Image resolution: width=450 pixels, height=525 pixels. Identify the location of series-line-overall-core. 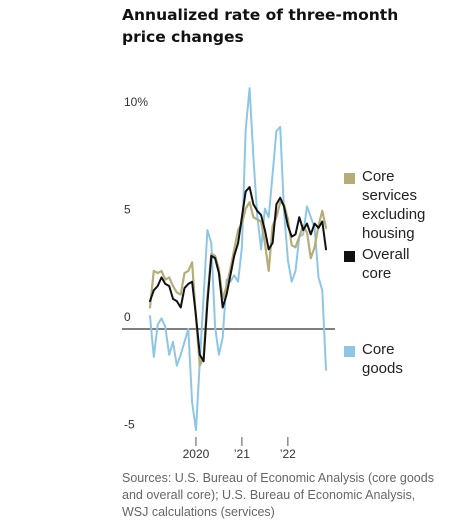
(238, 274).